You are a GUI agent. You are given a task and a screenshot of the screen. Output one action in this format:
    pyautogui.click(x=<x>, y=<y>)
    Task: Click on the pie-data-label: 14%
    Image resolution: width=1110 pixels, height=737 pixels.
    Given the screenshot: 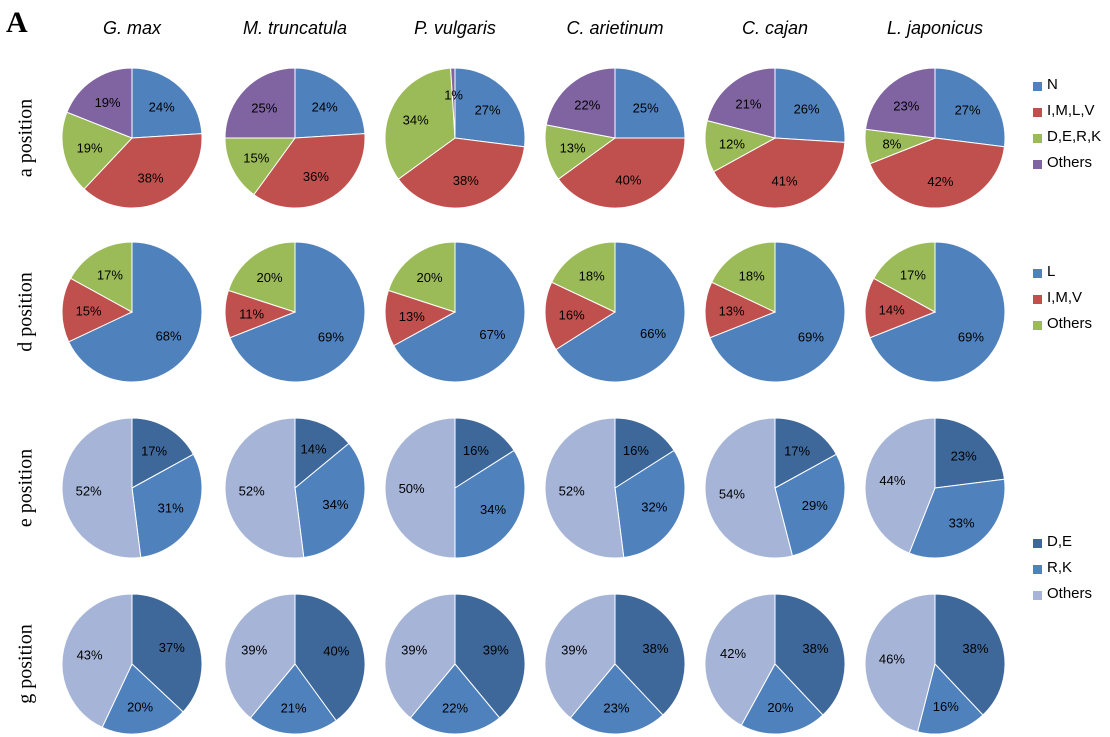 What is the action you would take?
    pyautogui.click(x=892, y=309)
    